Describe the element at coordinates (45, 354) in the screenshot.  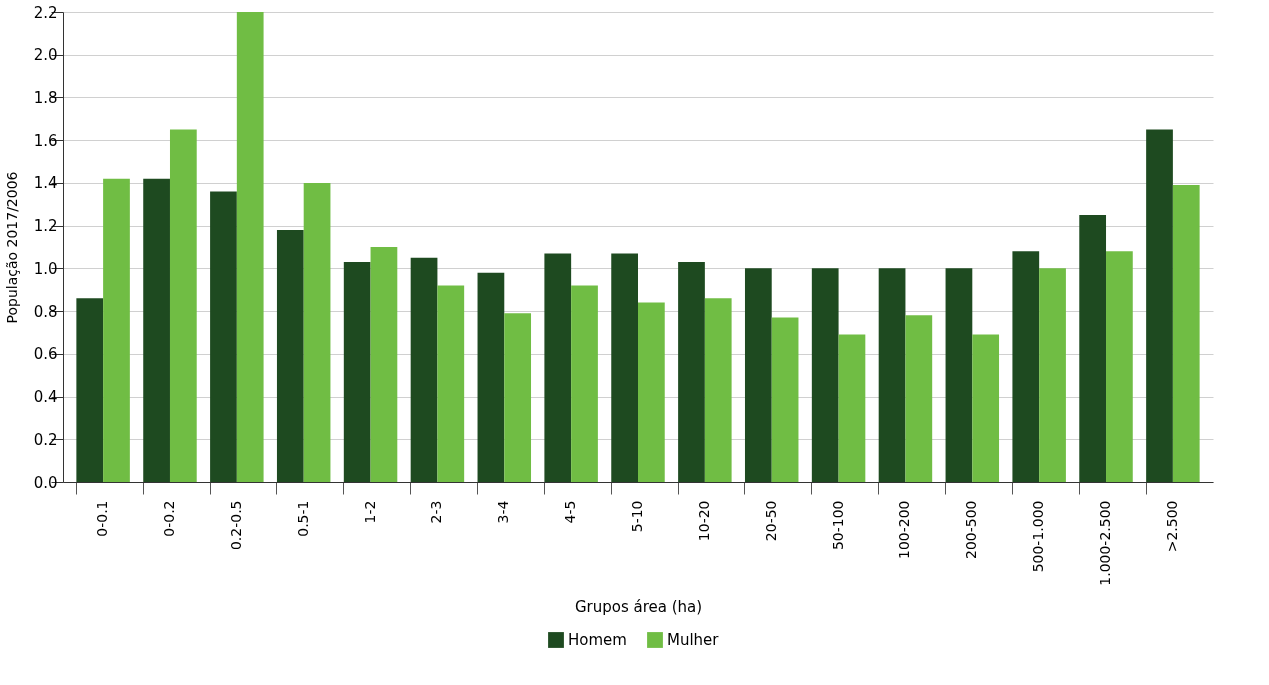
I see `y-tick-label: 0.6` at that location.